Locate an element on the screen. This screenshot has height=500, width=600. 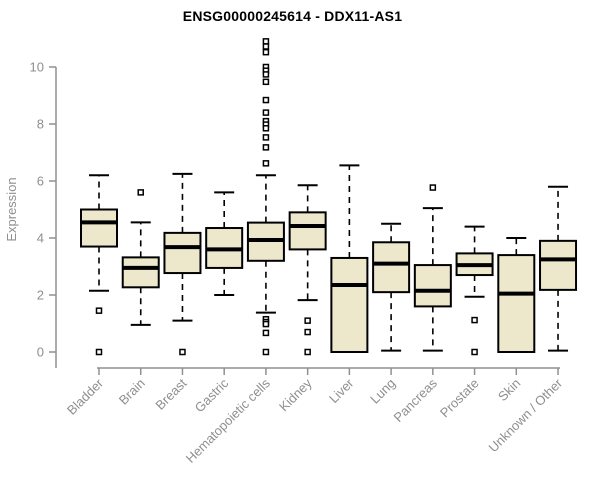
box-bladder is located at coordinates (99, 265).